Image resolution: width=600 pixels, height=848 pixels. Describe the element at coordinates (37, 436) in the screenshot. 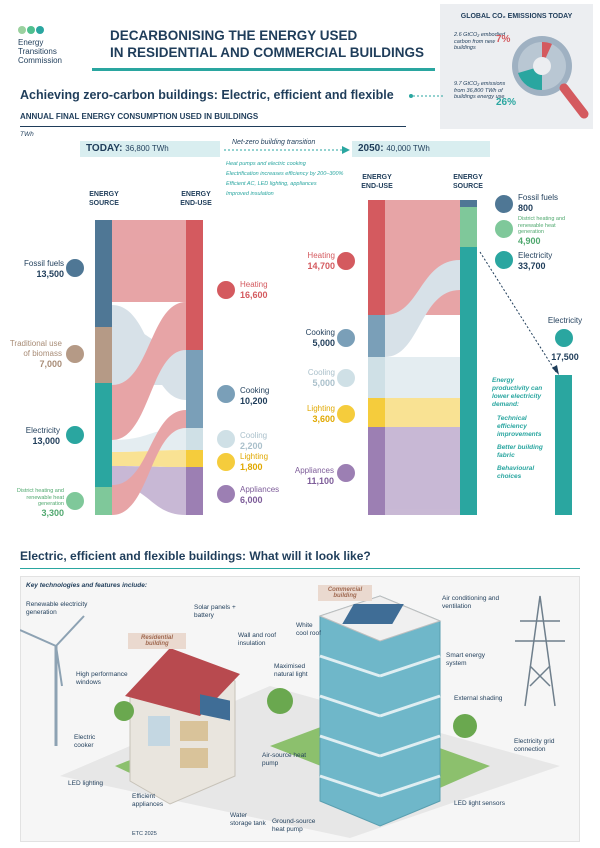

I see `src-electricity-label: Electricity 13,000` at that location.